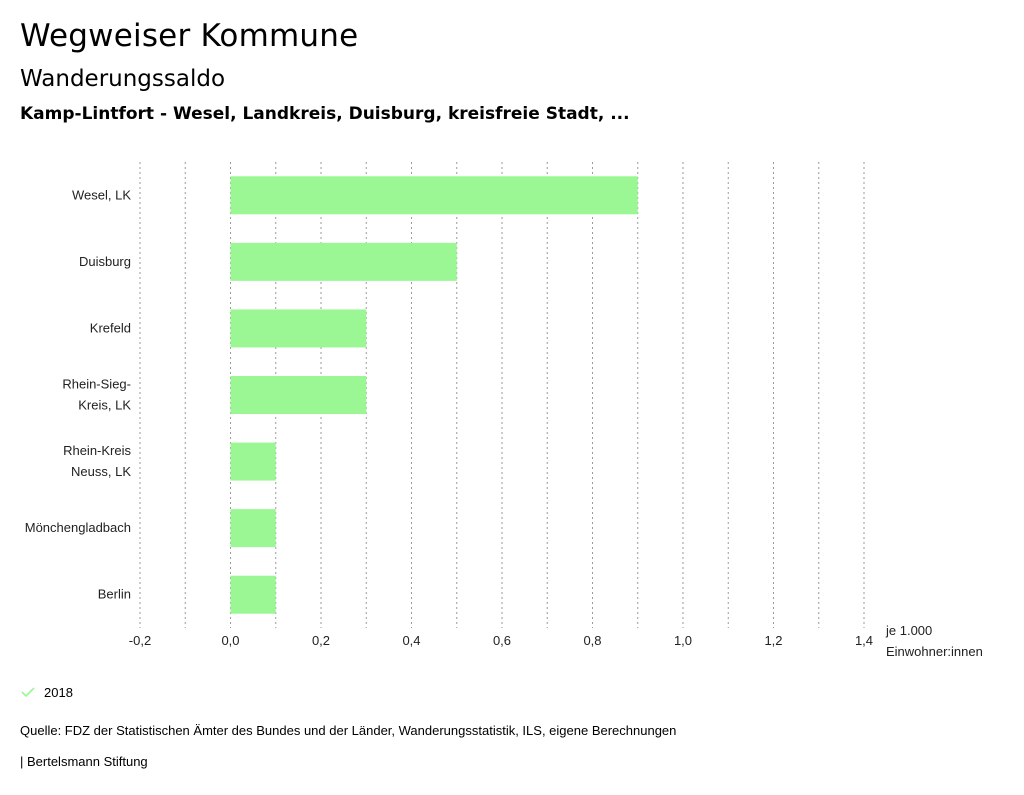 The height and width of the screenshot is (795, 1024). I want to click on x-tick-label: 0,6, so click(502, 640).